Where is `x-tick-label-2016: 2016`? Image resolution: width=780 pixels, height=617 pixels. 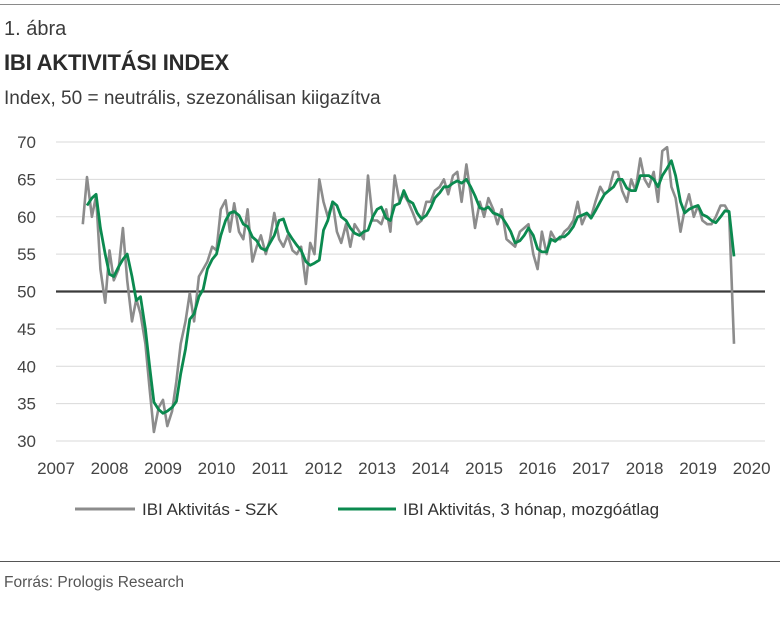 x-tick-label-2016: 2016 is located at coordinates (538, 468).